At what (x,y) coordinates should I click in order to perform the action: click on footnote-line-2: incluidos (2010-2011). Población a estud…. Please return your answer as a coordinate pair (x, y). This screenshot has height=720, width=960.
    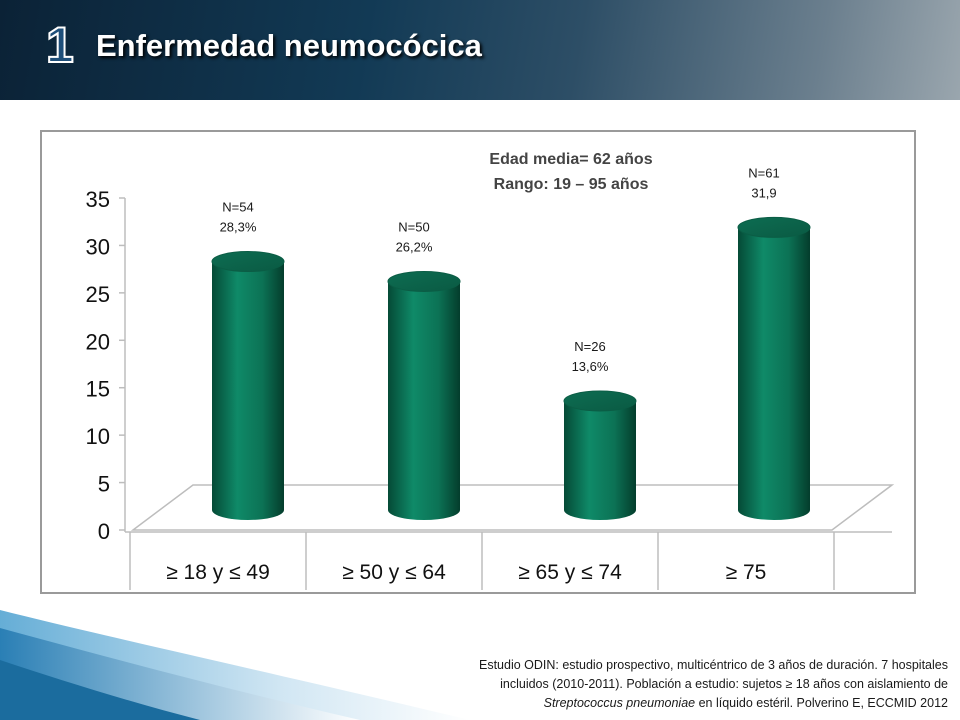
    Looking at the image, I should click on (724, 684).